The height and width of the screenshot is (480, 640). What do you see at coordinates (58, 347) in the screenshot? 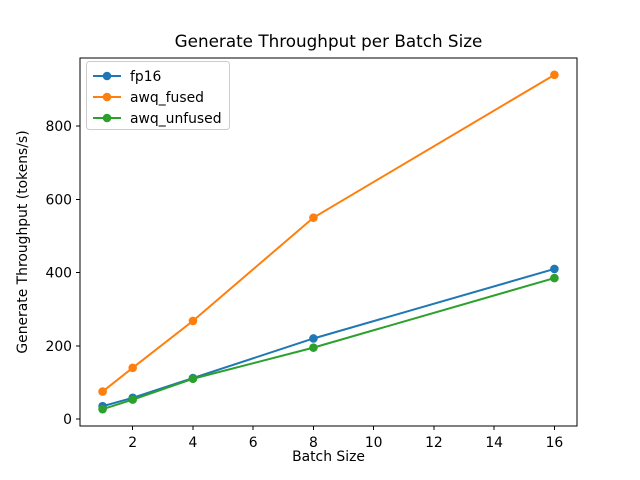
I see `y-tick-label: 200` at bounding box center [58, 347].